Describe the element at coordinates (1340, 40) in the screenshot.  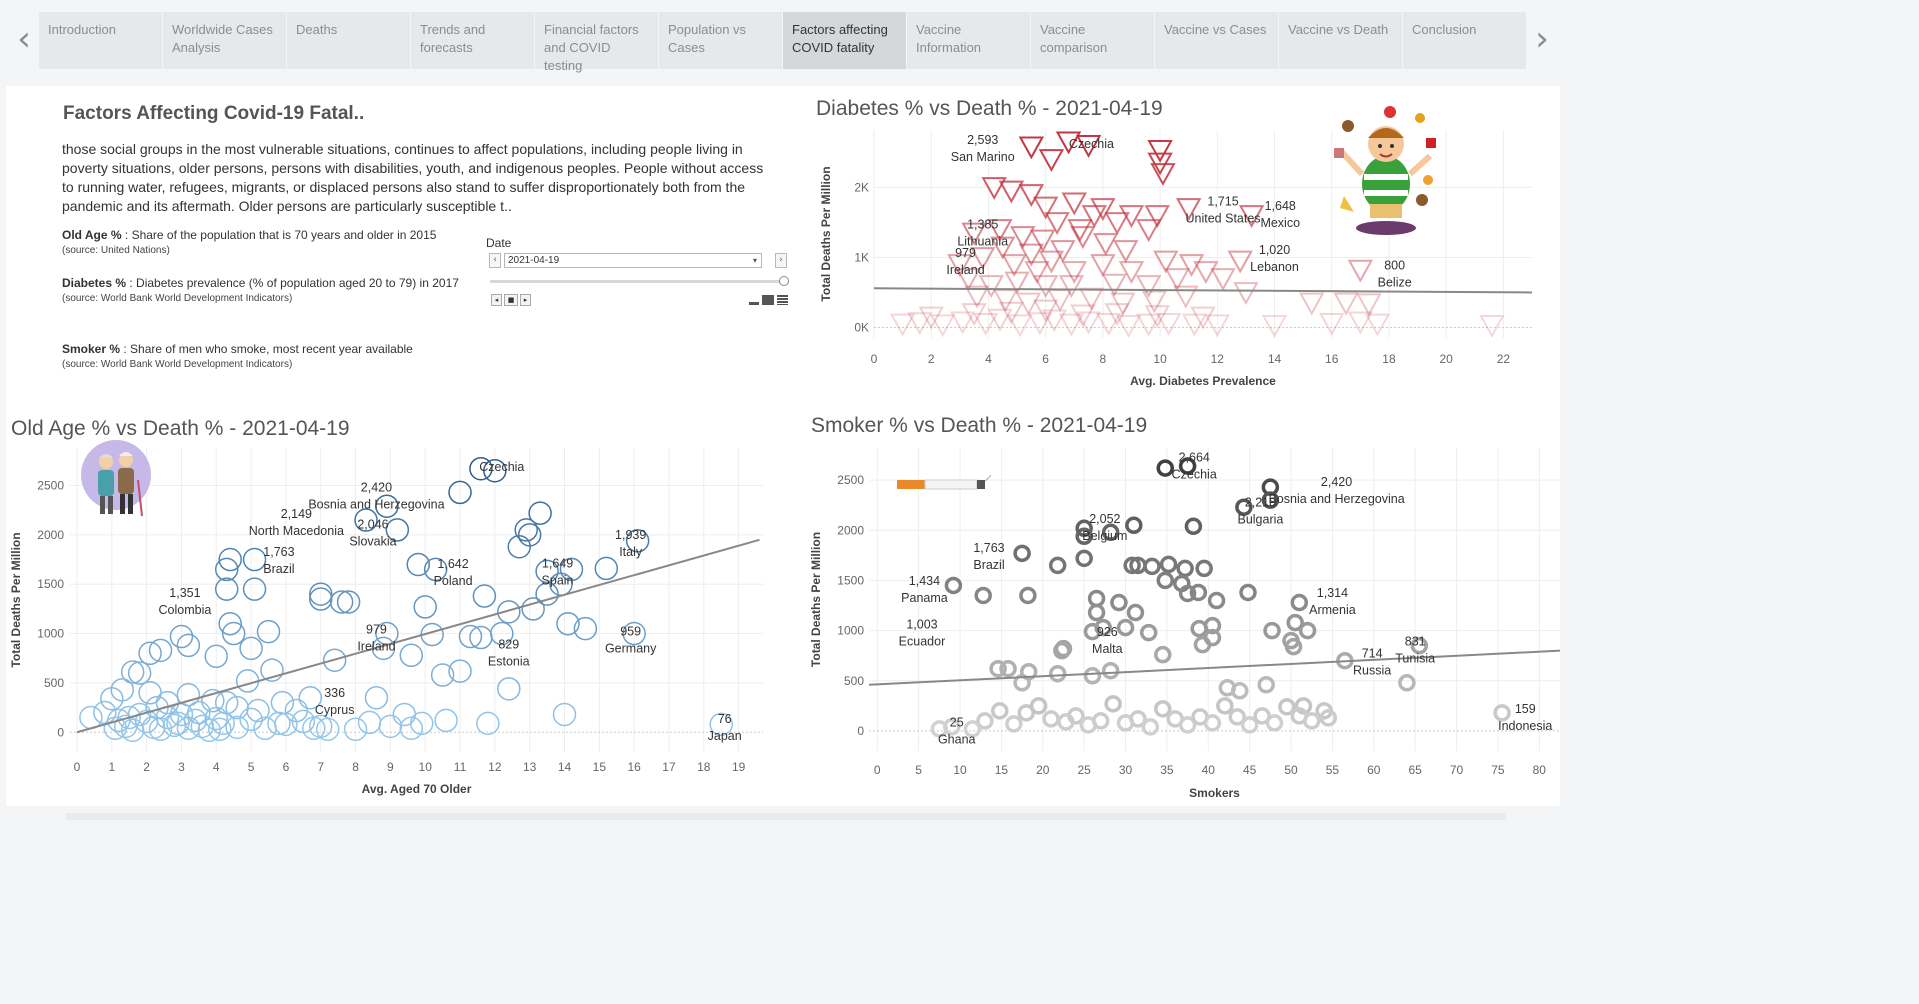
I see `story-tab-10: Vaccine vs Death` at that location.